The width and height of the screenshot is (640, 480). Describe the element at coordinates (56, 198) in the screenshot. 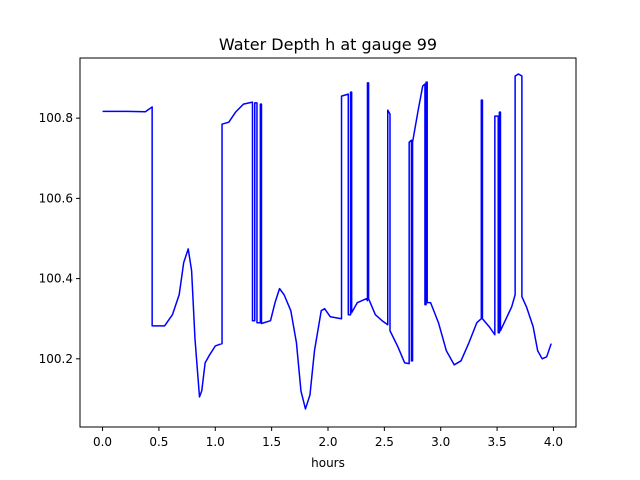

I see `y-tick-label: 100.6` at that location.